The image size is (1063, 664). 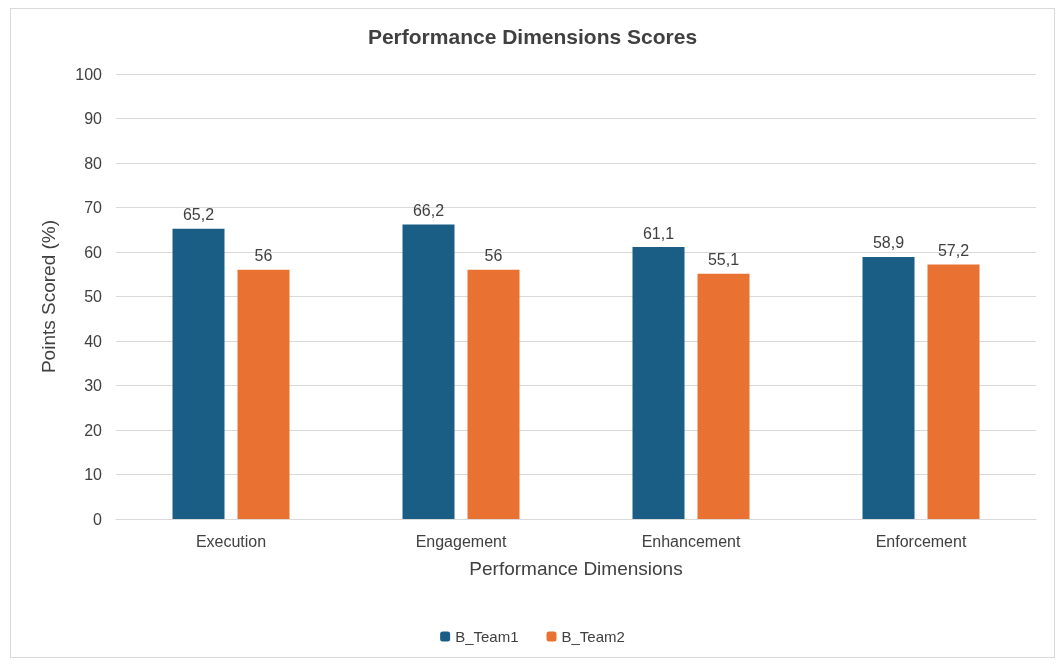 What do you see at coordinates (888, 243) in the screenshot?
I see `data-label: 58,9` at bounding box center [888, 243].